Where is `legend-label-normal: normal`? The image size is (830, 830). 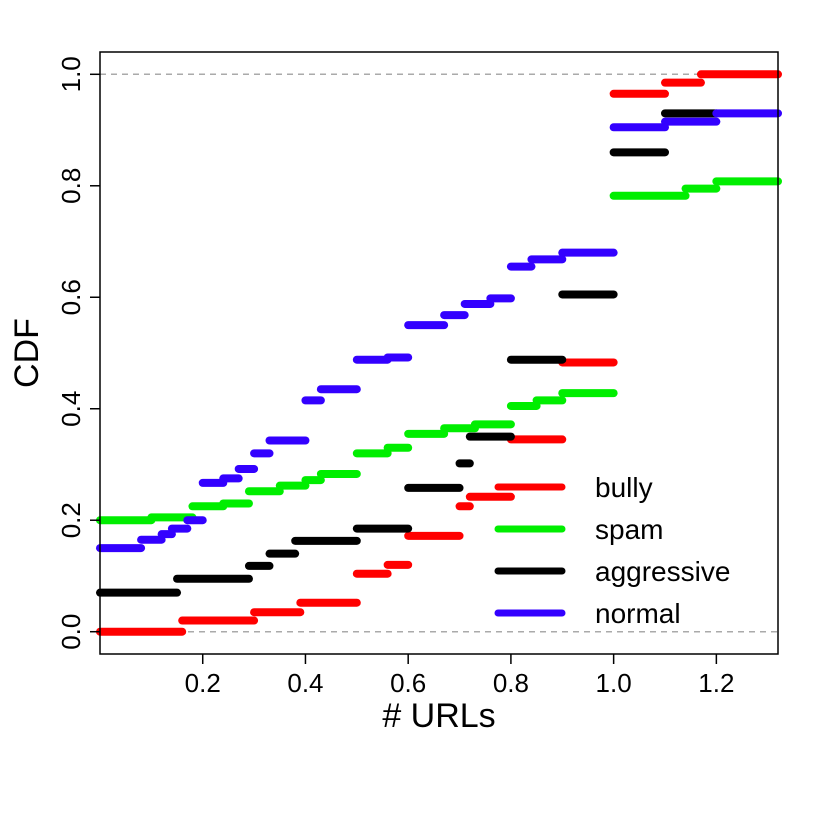
legend-label-normal: normal is located at coordinates (638, 613).